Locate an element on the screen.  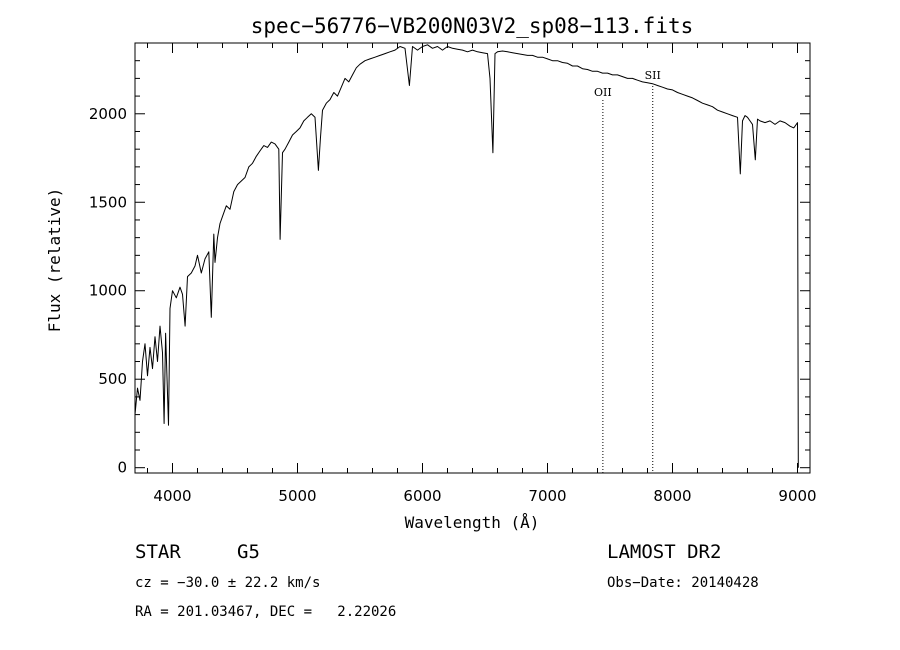
observation-date: Obs−Date: 20140428 is located at coordinates (683, 583).